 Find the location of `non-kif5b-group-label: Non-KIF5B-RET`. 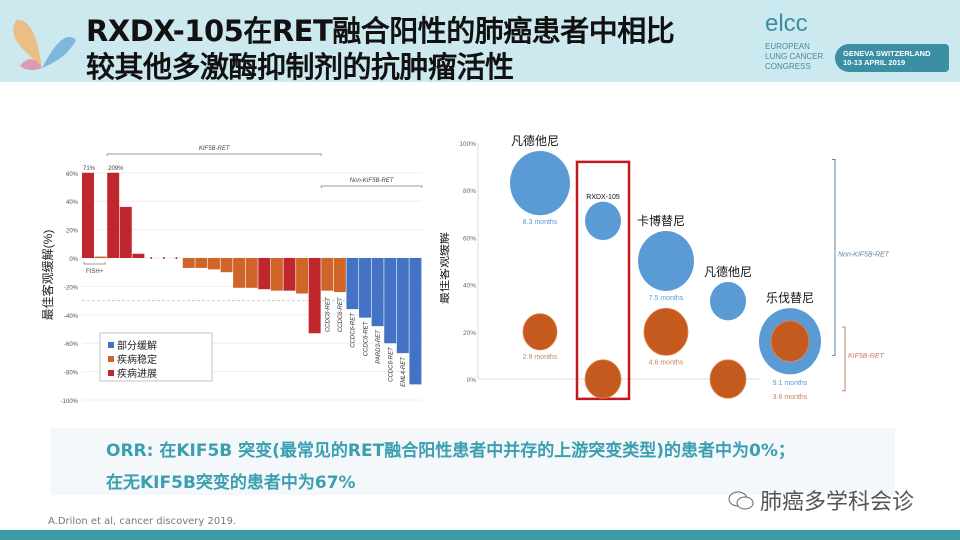

non-kif5b-group-label: Non-KIF5B-RET is located at coordinates (864, 254).